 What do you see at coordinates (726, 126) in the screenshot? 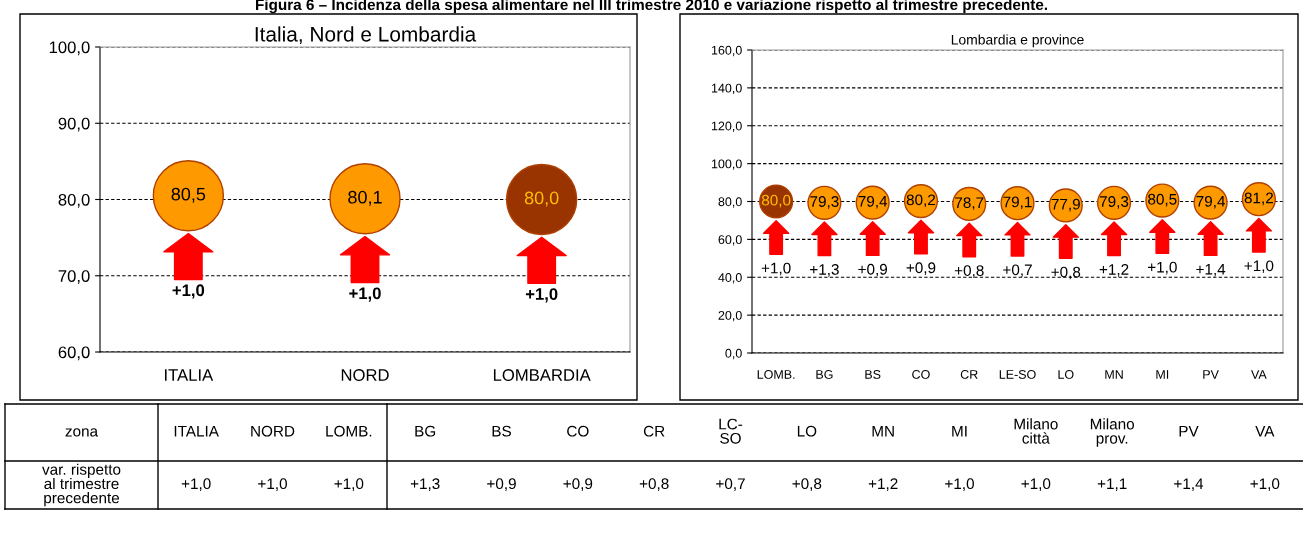
I see `y-tick-label: 120,0` at bounding box center [726, 126].